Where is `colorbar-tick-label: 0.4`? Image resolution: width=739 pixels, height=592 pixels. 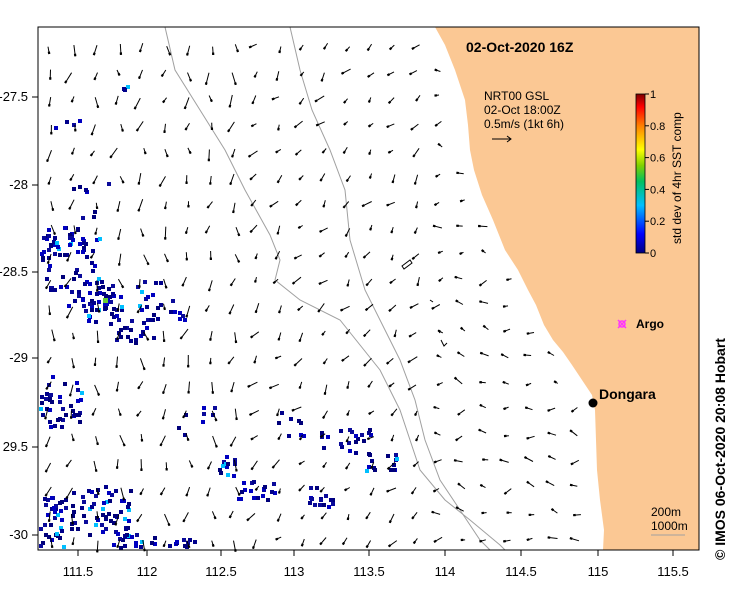 colorbar-tick-label: 0.4 is located at coordinates (657, 190).